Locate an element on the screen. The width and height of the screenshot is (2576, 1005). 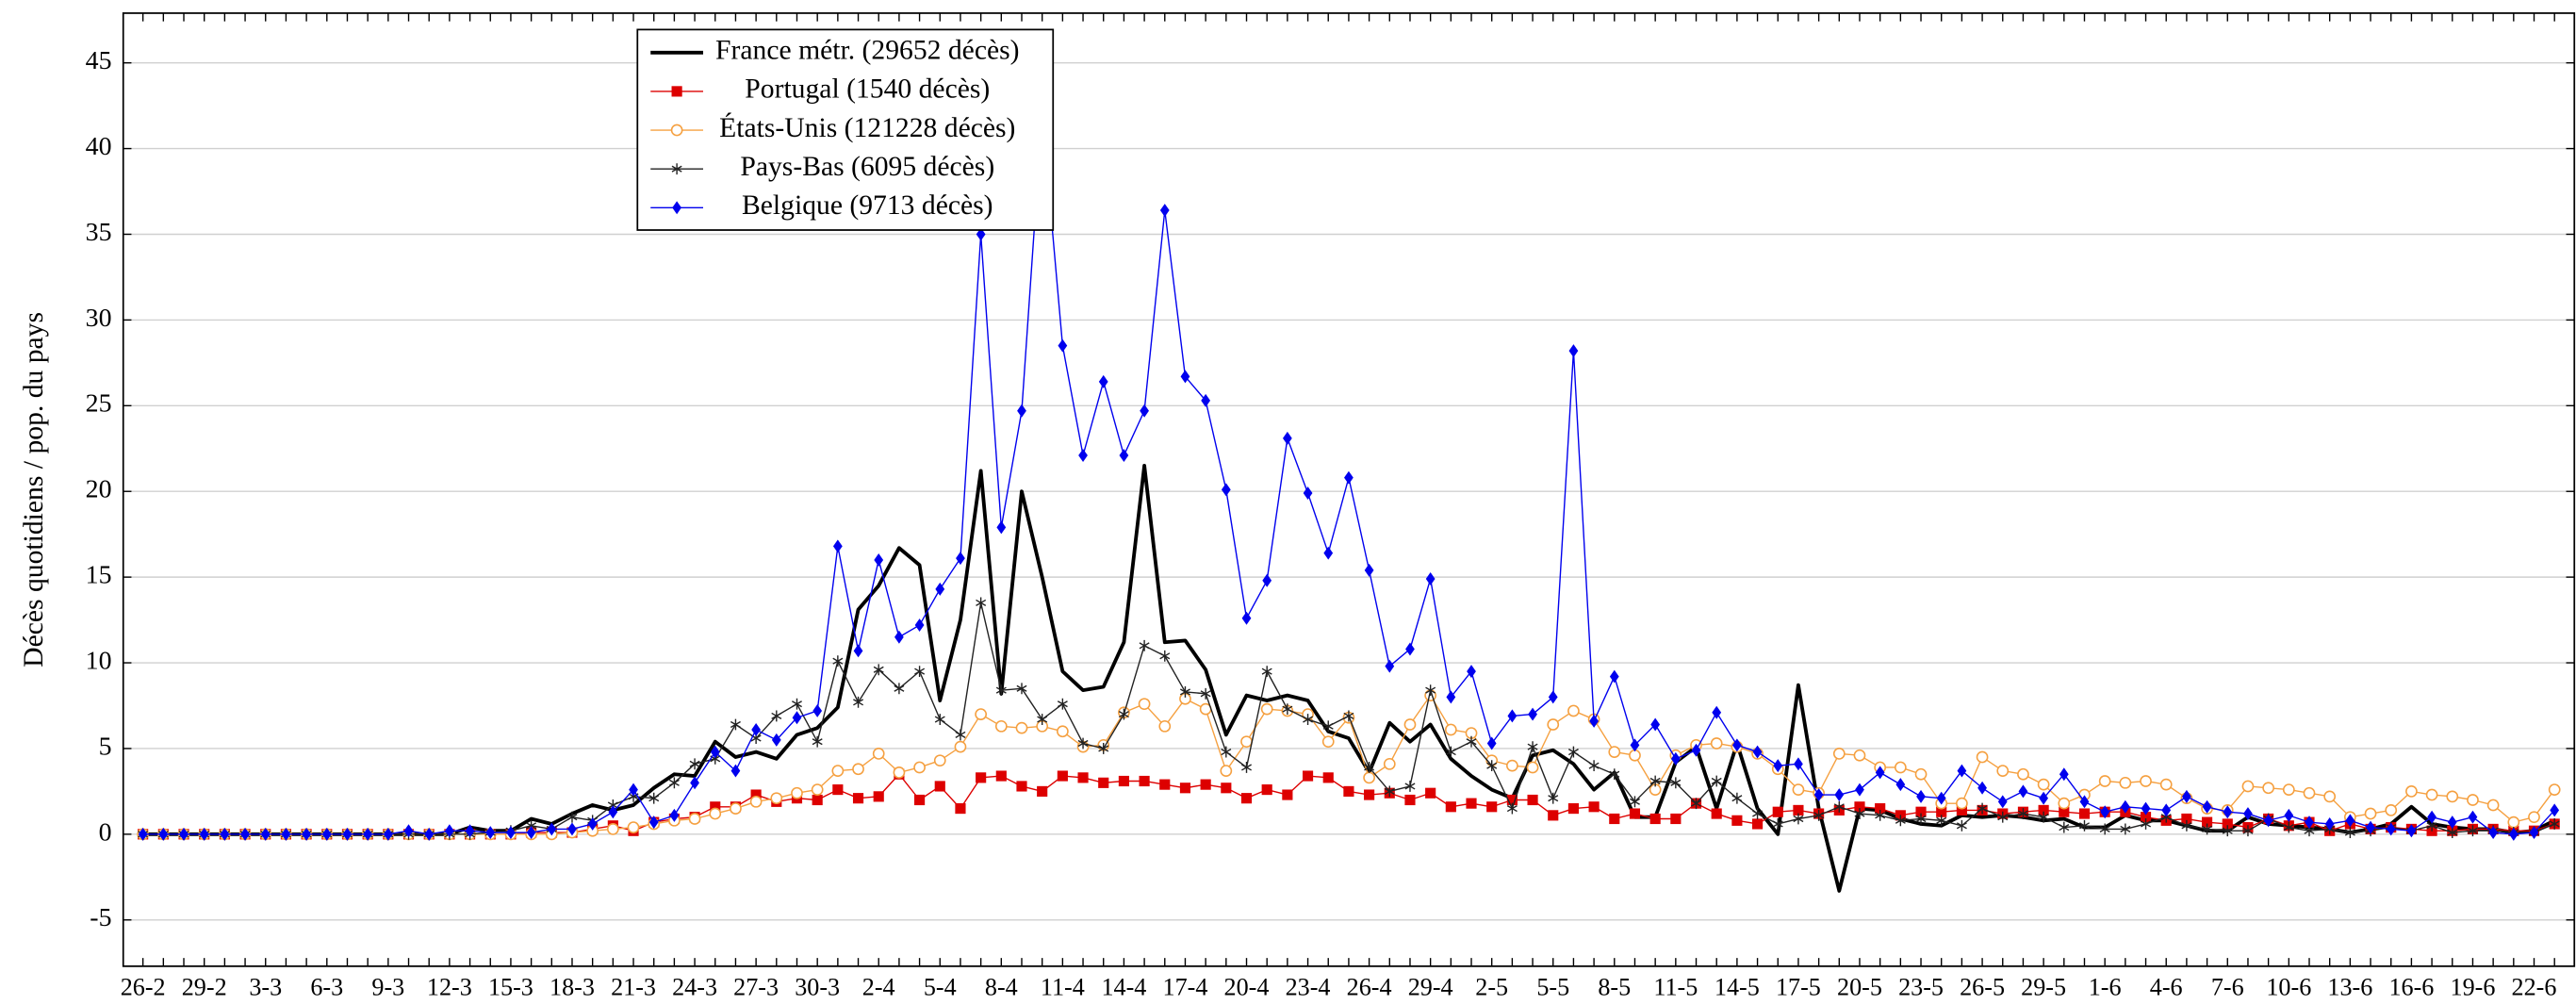
legend-box is located at coordinates (845, 129).